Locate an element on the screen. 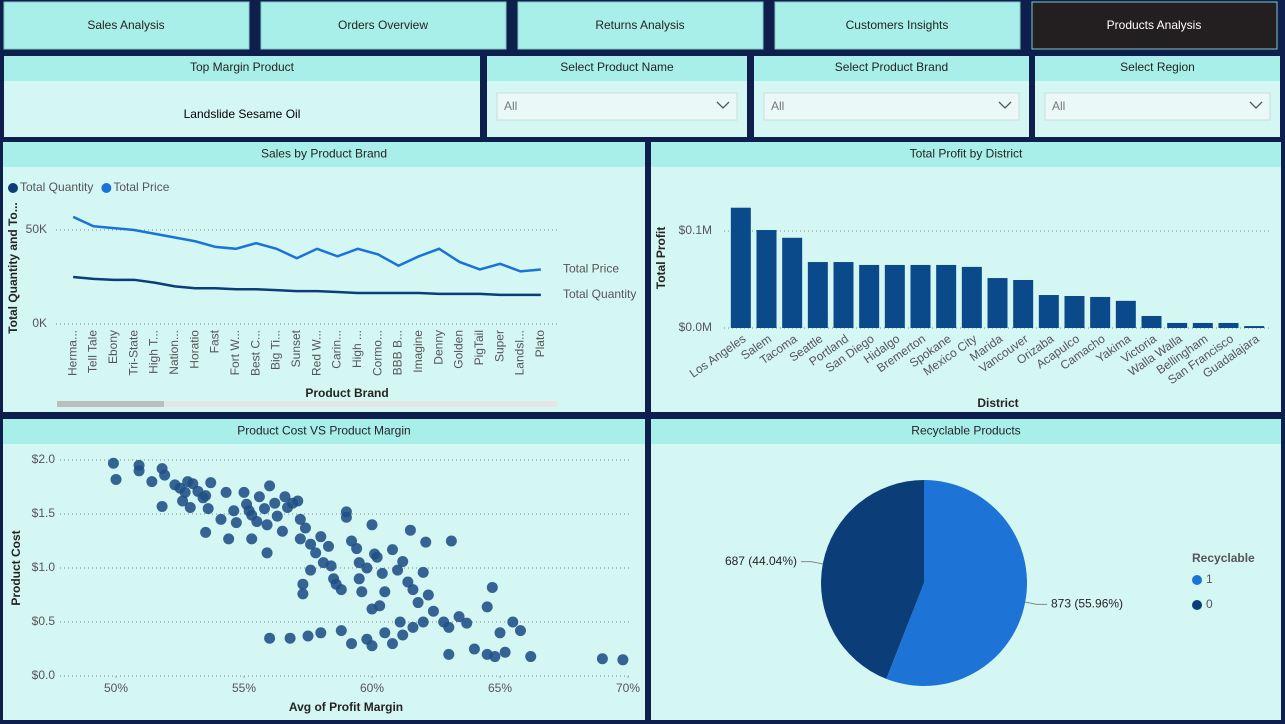  legend-marker is located at coordinates (13, 188).